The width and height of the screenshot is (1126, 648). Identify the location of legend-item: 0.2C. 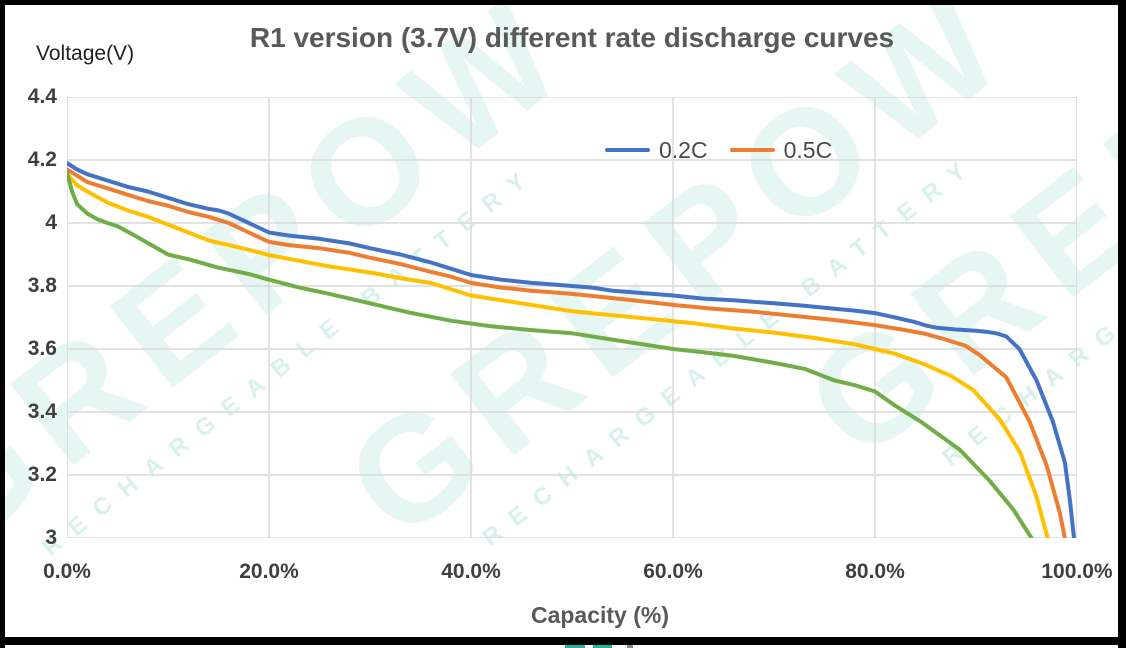
(656, 150).